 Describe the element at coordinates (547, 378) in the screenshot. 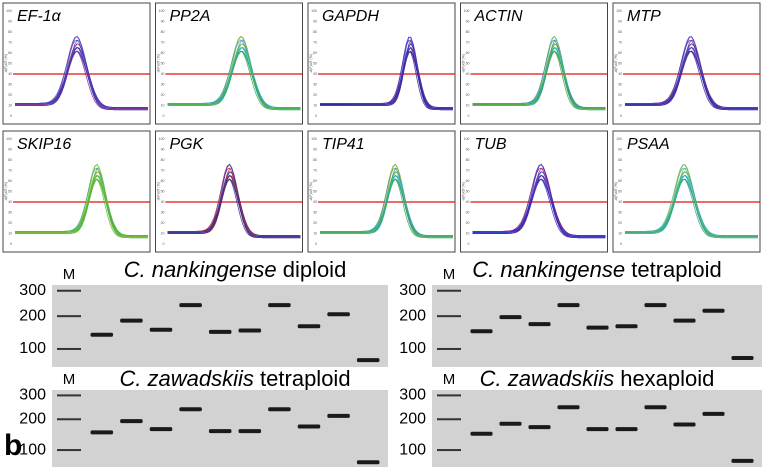

I see `species: C. zawadskiis` at that location.